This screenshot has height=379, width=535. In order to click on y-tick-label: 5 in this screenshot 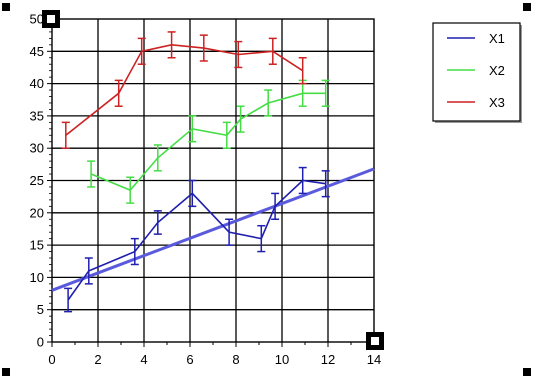, I will do `click(40, 309)`.